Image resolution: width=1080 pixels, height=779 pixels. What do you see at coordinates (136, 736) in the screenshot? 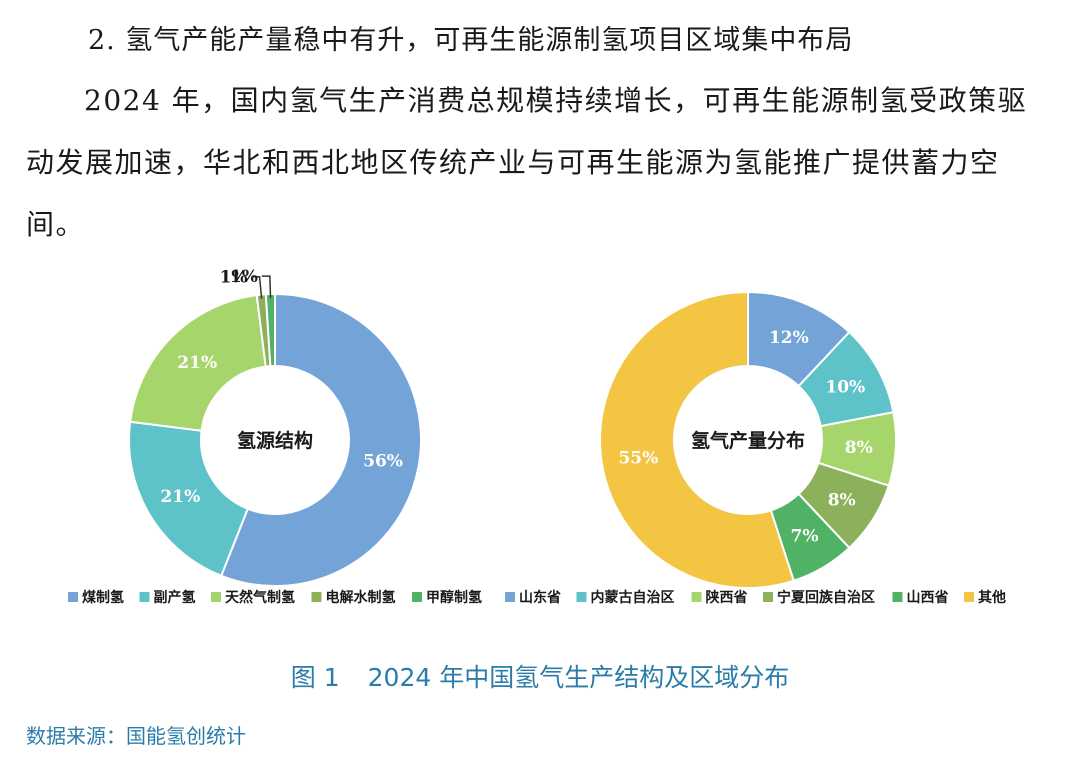
I see `data-source: 数据来源：国能氢创统计` at bounding box center [136, 736].